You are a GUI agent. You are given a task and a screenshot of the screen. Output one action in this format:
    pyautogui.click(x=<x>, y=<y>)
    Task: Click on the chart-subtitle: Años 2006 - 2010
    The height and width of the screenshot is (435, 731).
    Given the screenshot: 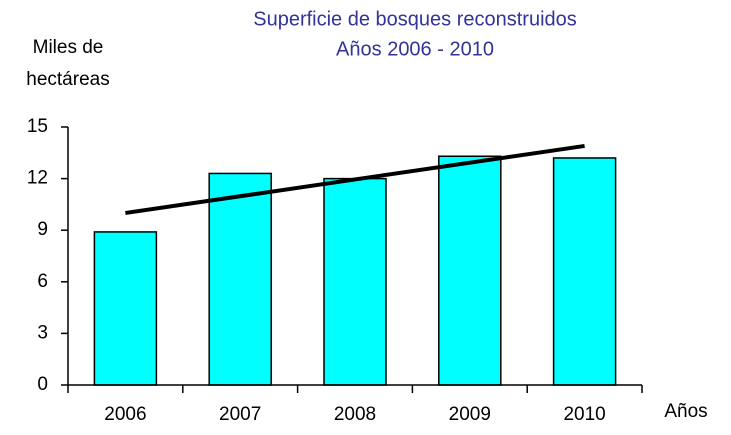 What is the action you would take?
    pyautogui.click(x=415, y=49)
    